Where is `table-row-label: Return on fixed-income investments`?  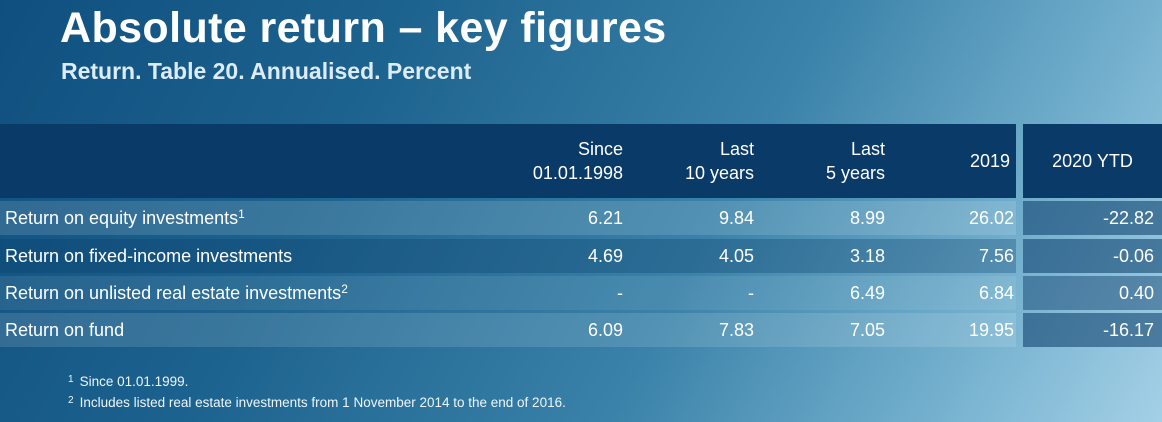
table-row-label: Return on fixed-income investments is located at coordinates (149, 256).